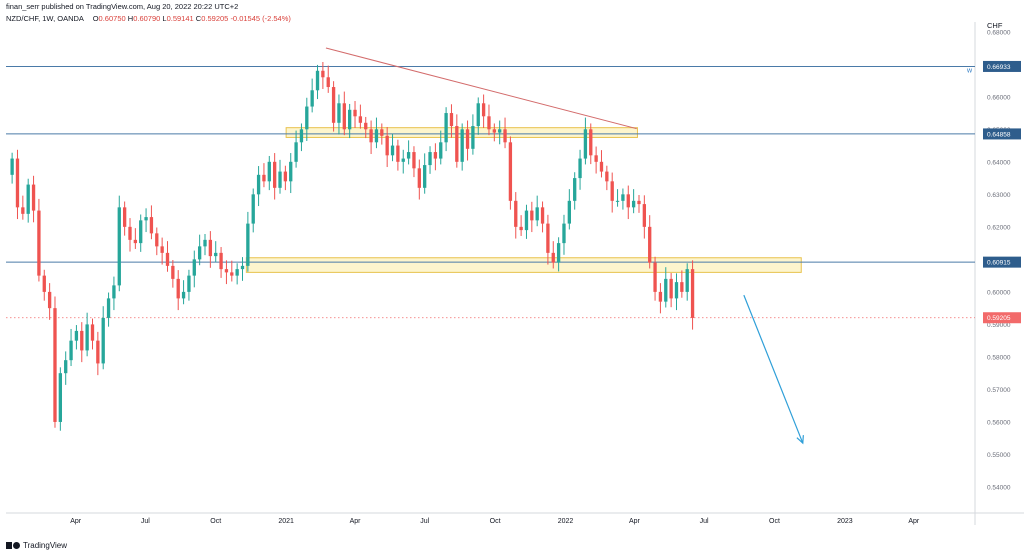  I want to click on x-tick-label: 2021, so click(286, 521).